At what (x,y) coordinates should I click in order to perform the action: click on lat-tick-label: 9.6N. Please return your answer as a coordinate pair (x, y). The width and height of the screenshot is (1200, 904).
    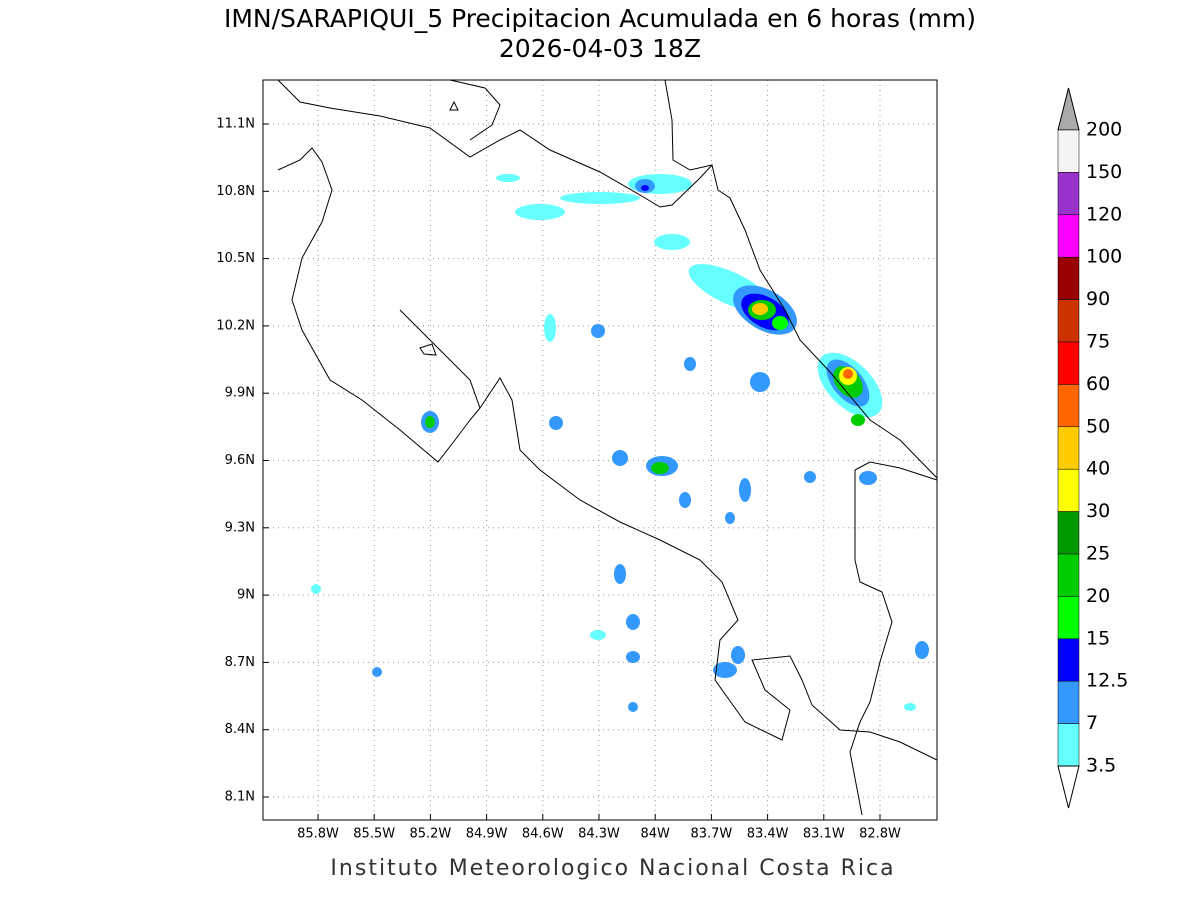
    Looking at the image, I should click on (240, 460).